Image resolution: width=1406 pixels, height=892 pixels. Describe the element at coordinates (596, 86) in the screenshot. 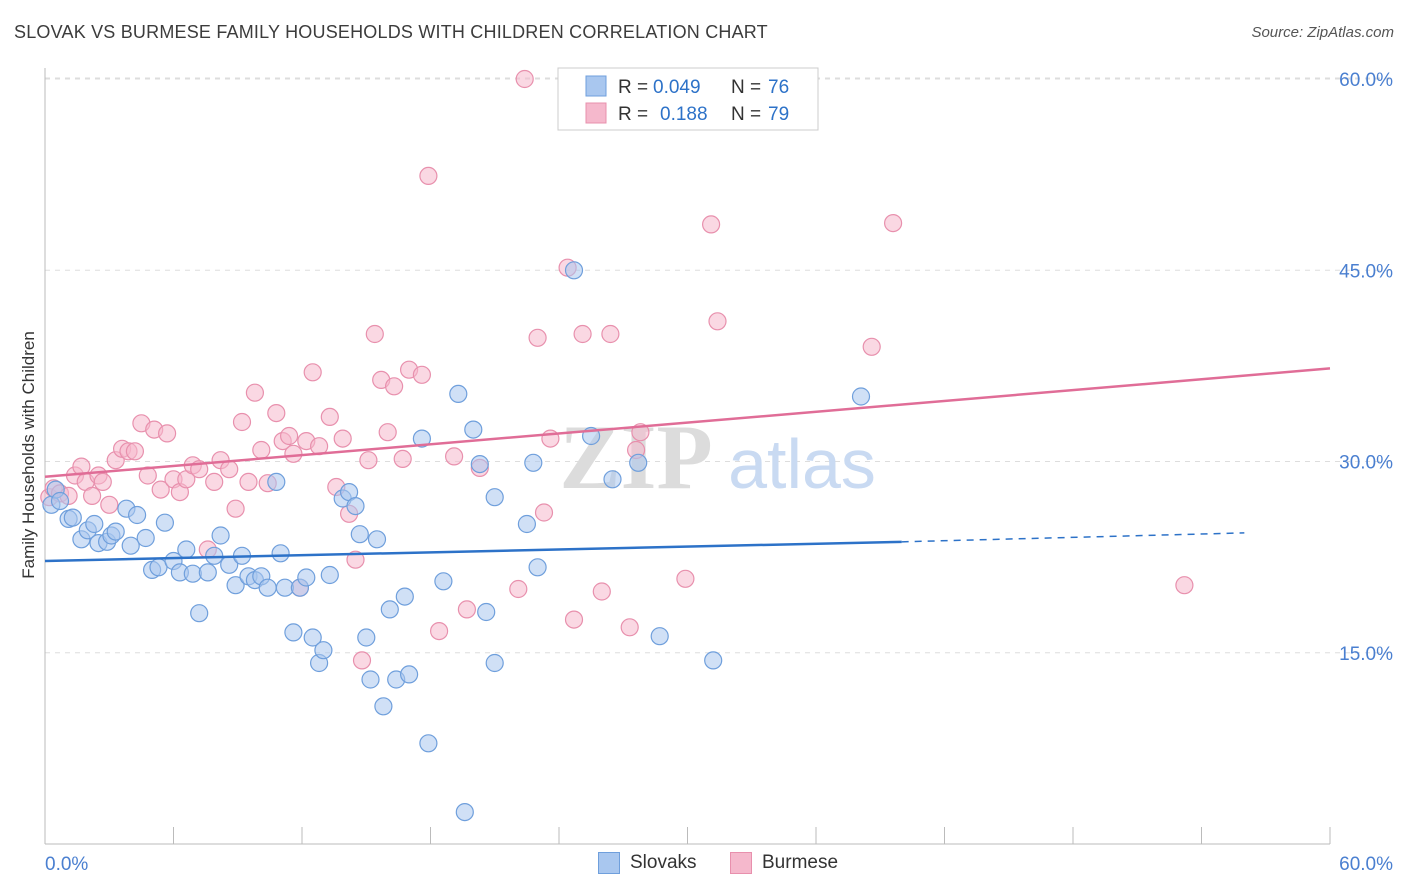

I see `stats-legend-swatch-slovaks` at that location.